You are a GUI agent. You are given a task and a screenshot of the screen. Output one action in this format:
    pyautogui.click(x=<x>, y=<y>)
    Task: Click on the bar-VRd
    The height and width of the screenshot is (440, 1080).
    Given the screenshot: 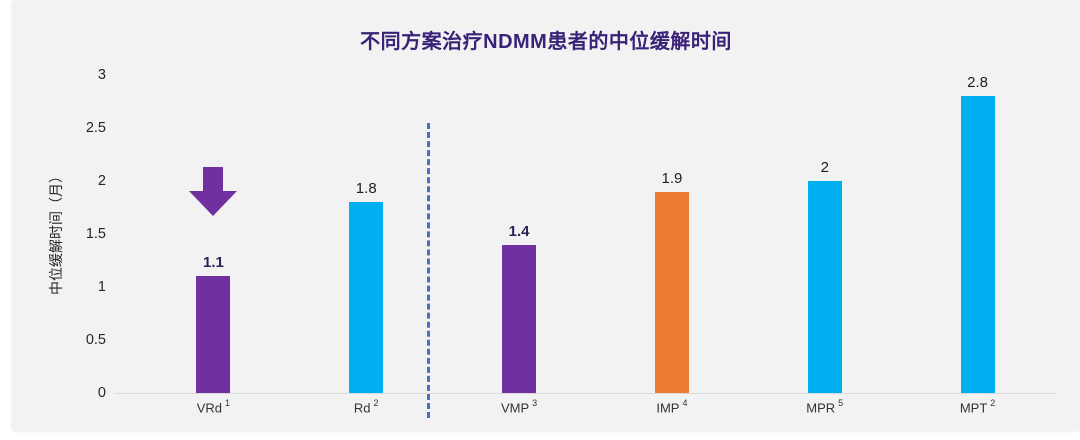 What is the action you would take?
    pyautogui.click(x=213, y=334)
    